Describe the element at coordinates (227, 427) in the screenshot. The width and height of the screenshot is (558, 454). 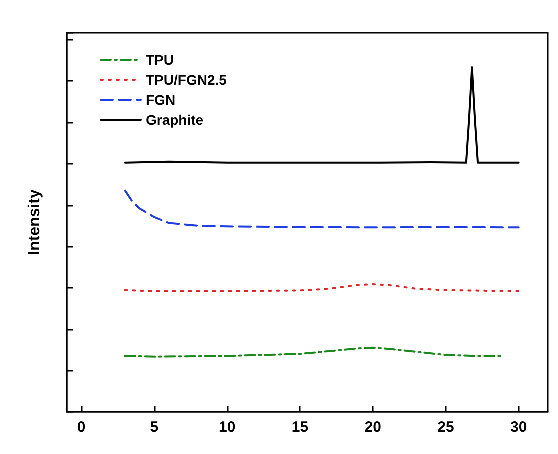
I see `x-tick-label: 10` at that location.